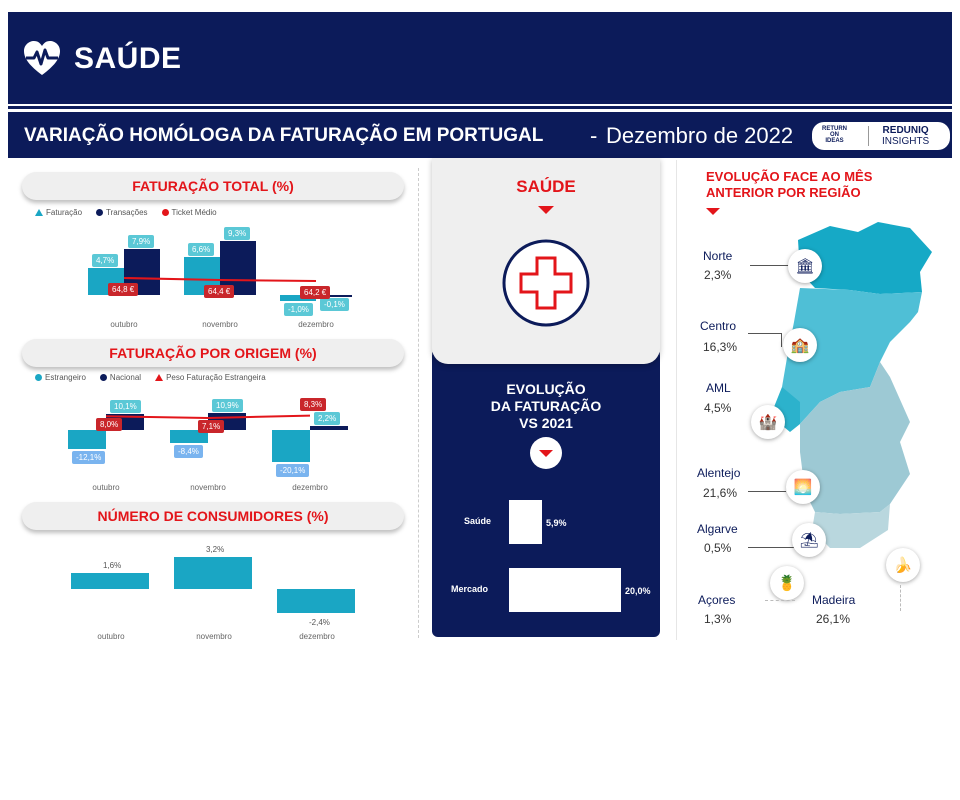  Describe the element at coordinates (100, 212) in the screenshot. I see `legend-marker-transacoes` at that location.